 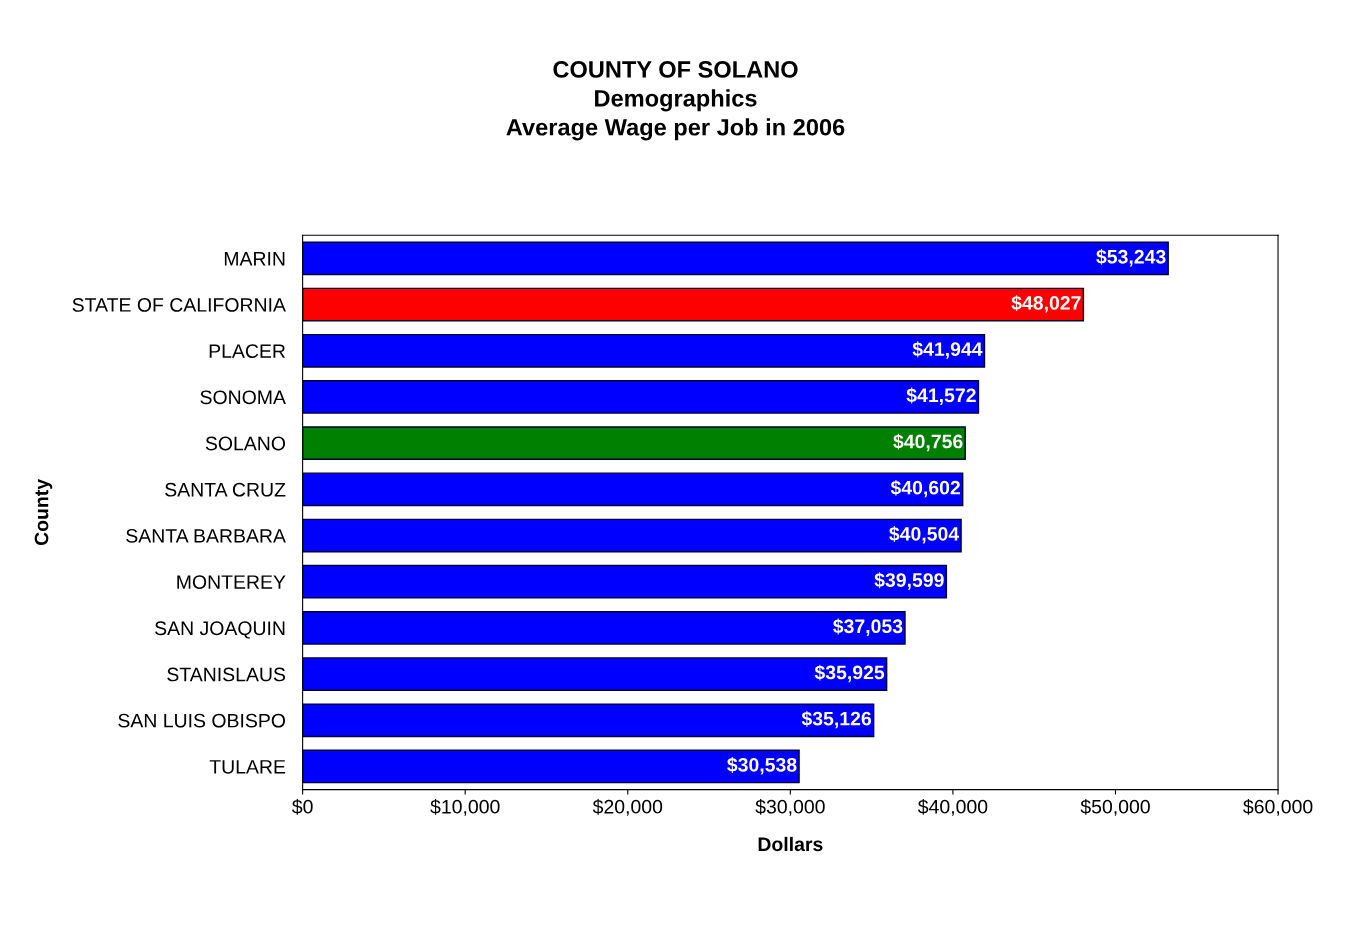 What do you see at coordinates (245, 443) in the screenshot?
I see `y-tick-label: SOLANO` at bounding box center [245, 443].